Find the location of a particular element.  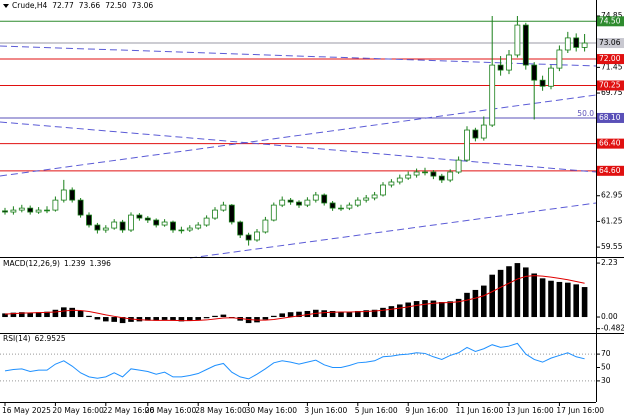

y-tick-label: 30 is located at coordinates (606, 380).